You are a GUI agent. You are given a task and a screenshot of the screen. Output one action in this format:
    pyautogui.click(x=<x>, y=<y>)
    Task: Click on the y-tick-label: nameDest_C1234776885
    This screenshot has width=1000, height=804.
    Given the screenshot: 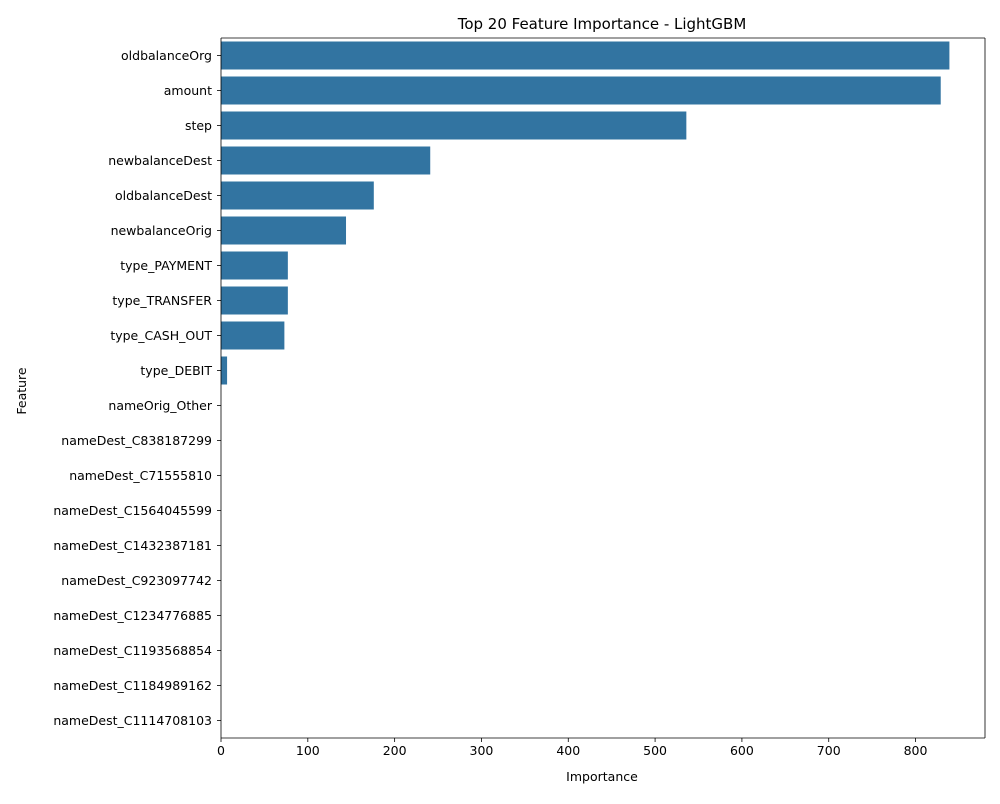 What is the action you would take?
    pyautogui.click(x=132, y=615)
    